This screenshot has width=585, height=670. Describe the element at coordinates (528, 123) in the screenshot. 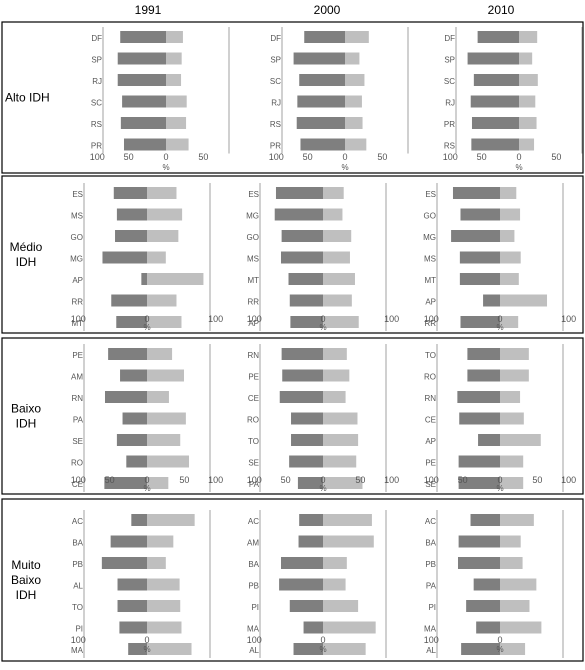

I see `bar-right-PR` at that location.